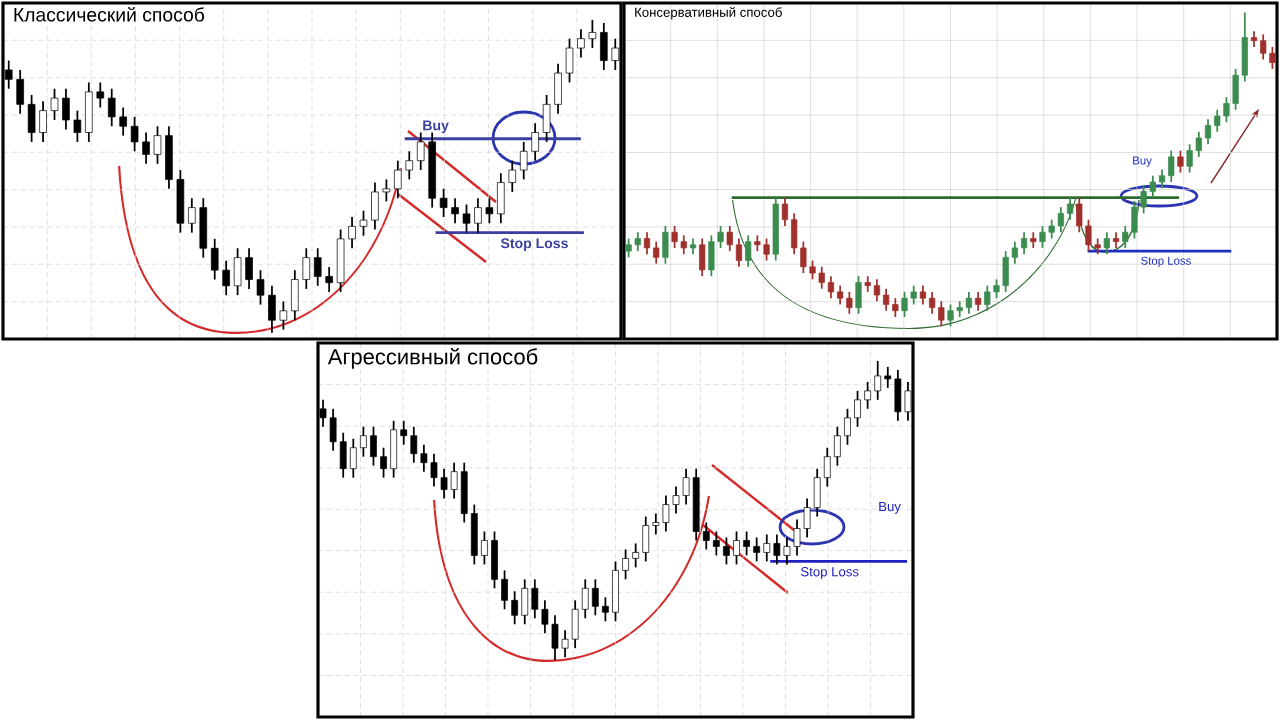  I want to click on chart-title: Агрессивный способ, so click(432, 358).